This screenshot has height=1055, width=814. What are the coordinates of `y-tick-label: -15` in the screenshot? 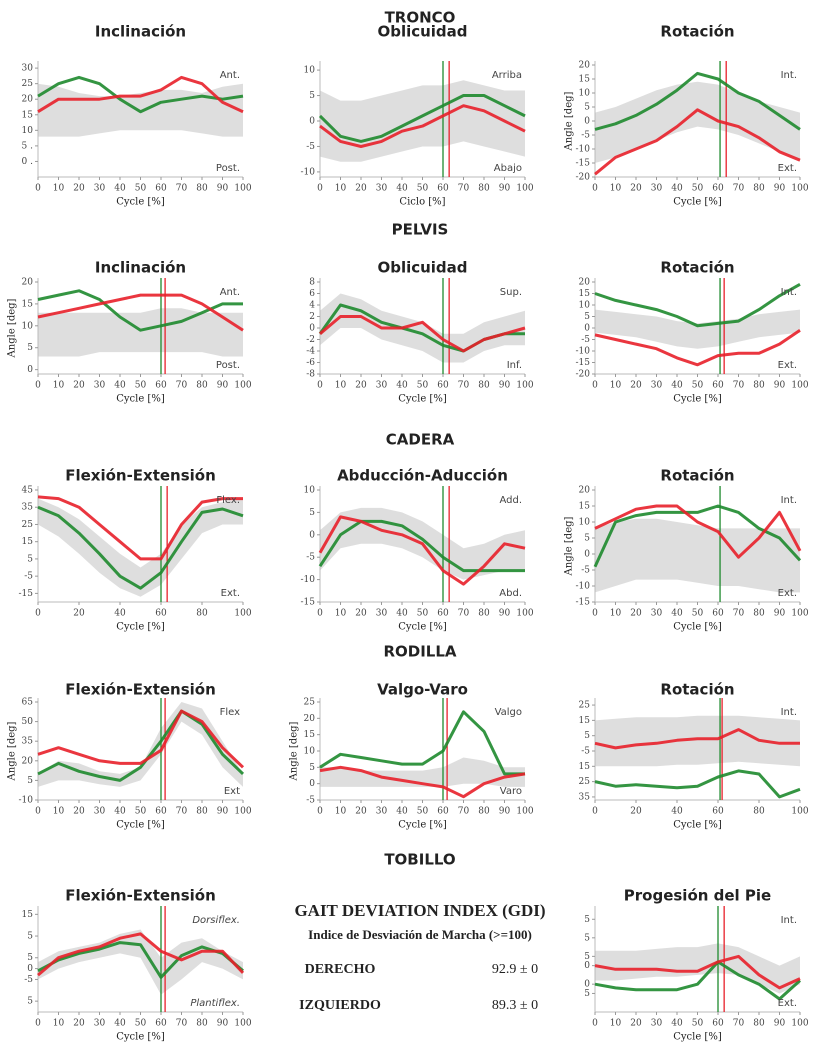 It's located at (308, 603).